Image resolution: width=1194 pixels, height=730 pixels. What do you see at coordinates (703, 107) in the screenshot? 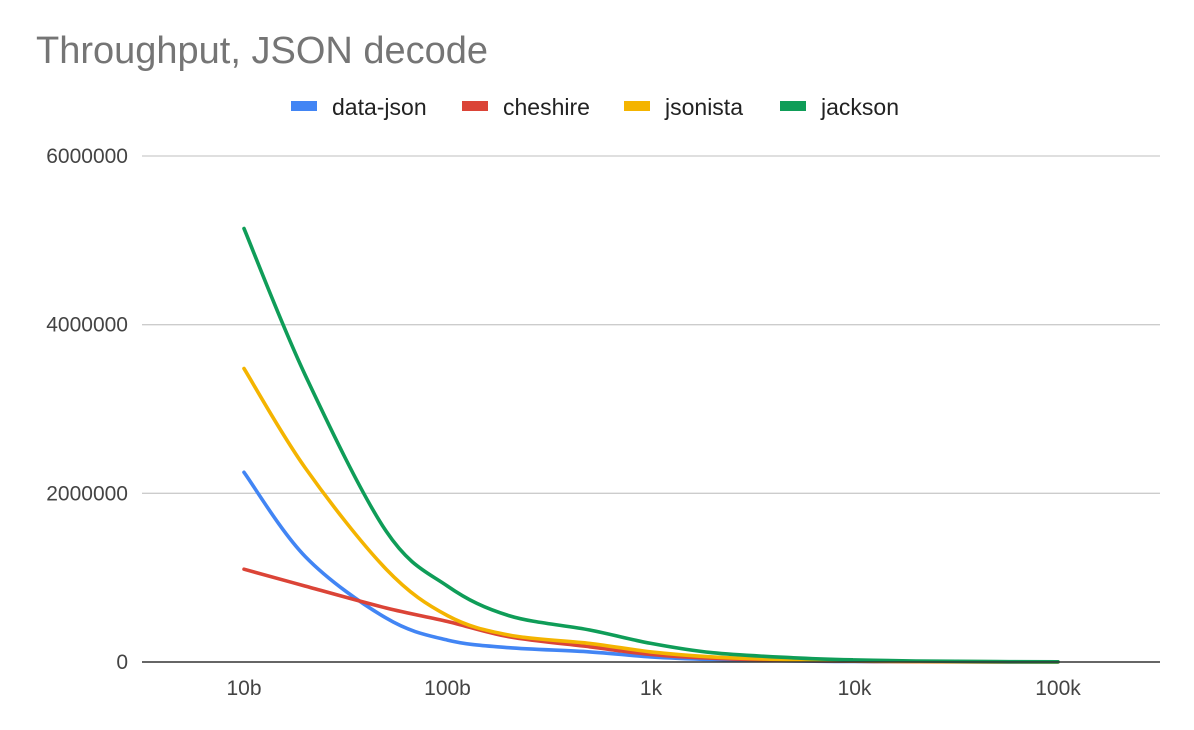
I see `legend-label-jsonista: jsonista` at bounding box center [703, 107].